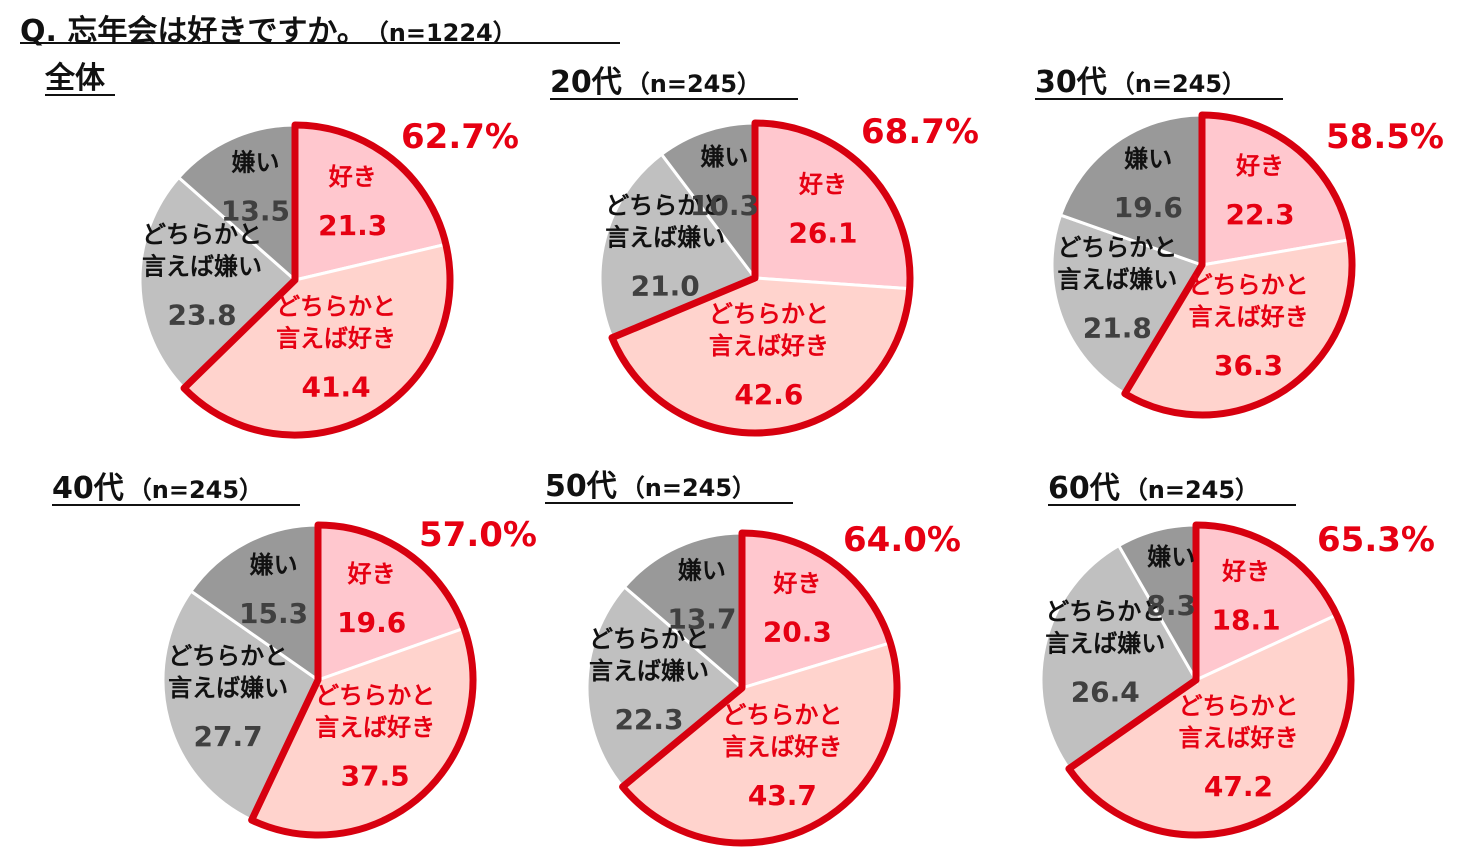 This screenshot has width=1469, height=853. I want to click on slice-value-somewhat-dislike: 23.8, so click(201, 314).